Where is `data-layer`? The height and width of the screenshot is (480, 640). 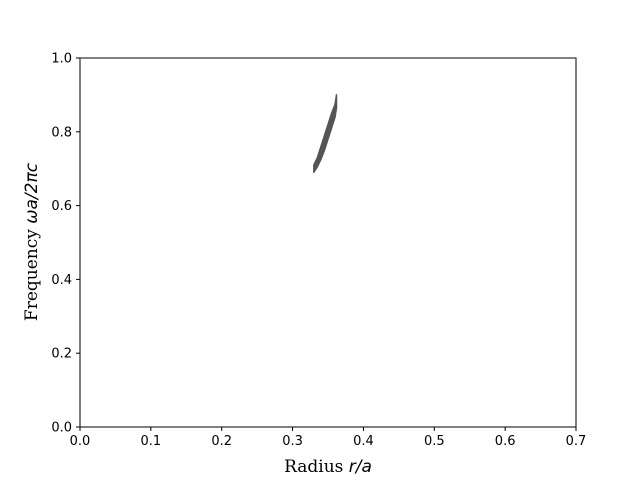
data-layer is located at coordinates (325, 134).